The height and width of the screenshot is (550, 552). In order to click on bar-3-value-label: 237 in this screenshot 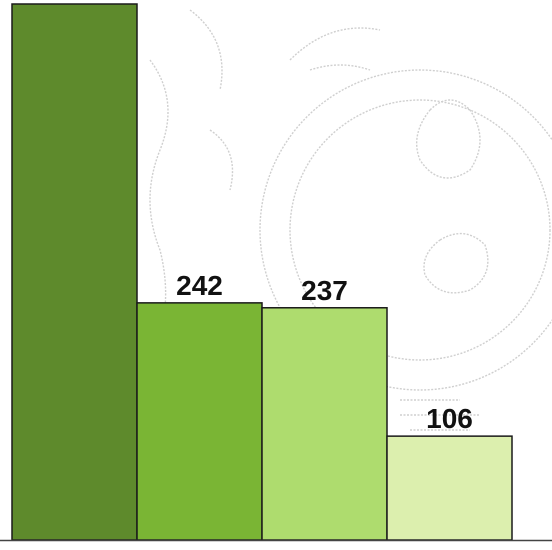, I will do `click(324, 290)`.